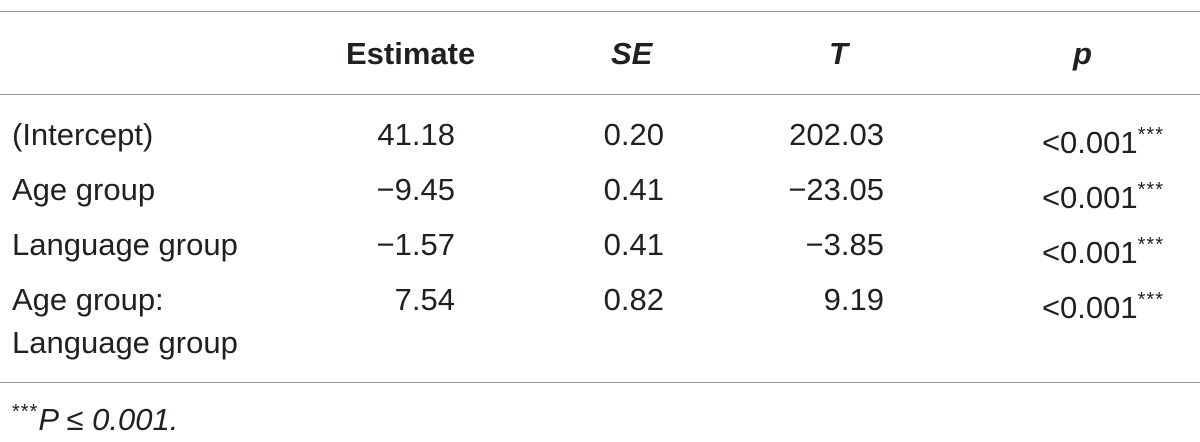 This screenshot has height=442, width=1200. What do you see at coordinates (838, 53) in the screenshot?
I see `header-t: T` at bounding box center [838, 53].